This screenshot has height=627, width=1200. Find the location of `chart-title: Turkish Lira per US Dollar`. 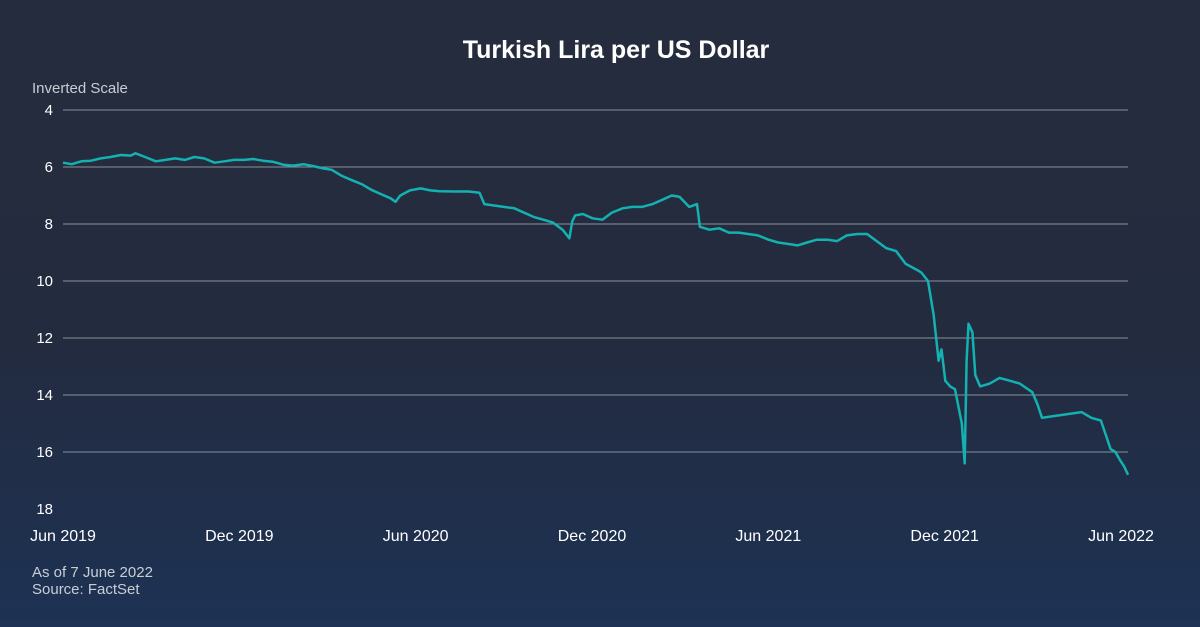

chart-title: Turkish Lira per US Dollar is located at coordinates (616, 50).